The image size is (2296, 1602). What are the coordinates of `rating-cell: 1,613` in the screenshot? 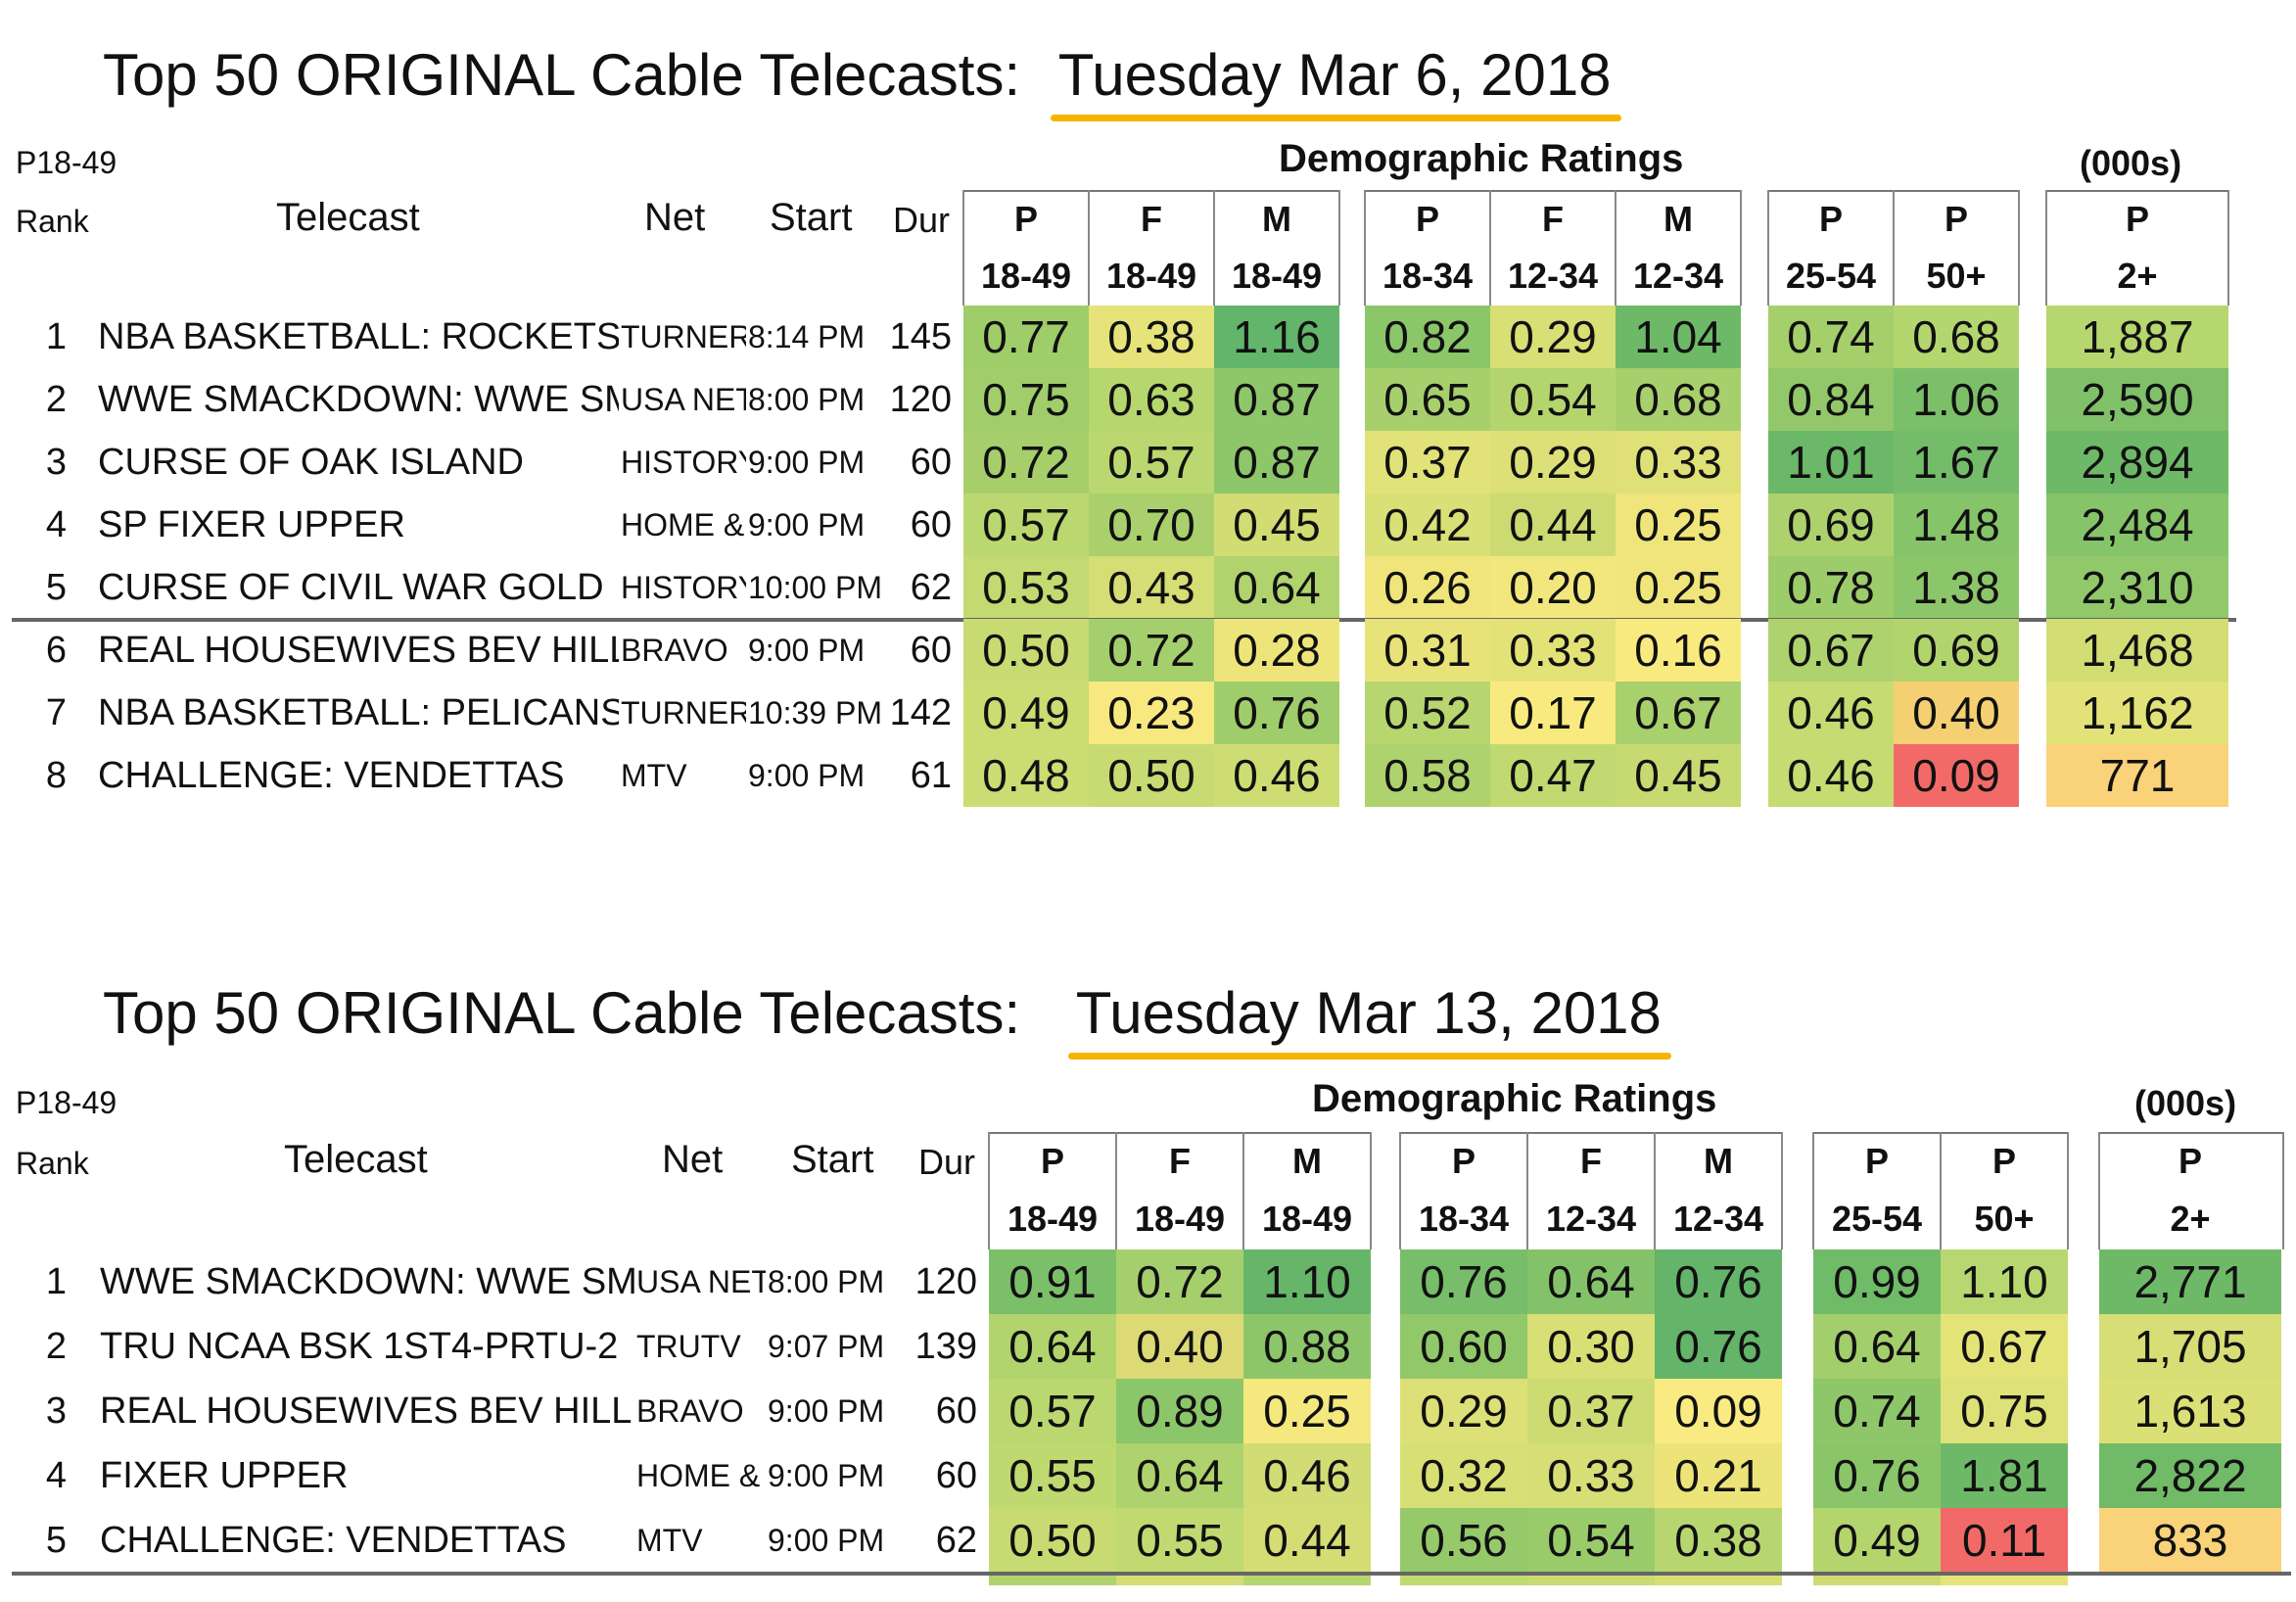 It's located at (2190, 1411).